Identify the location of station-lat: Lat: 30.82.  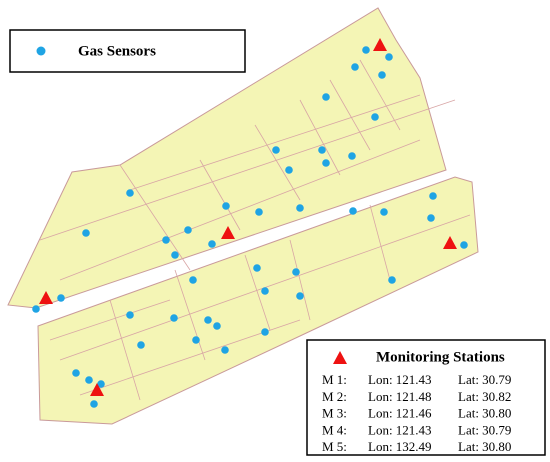
(484, 396).